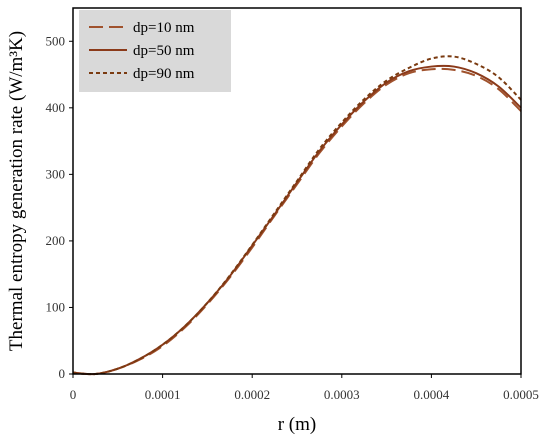  Describe the element at coordinates (59, 207) in the screenshot. I see `y-axis-ticks: 0 100 200 300 400 500` at that location.